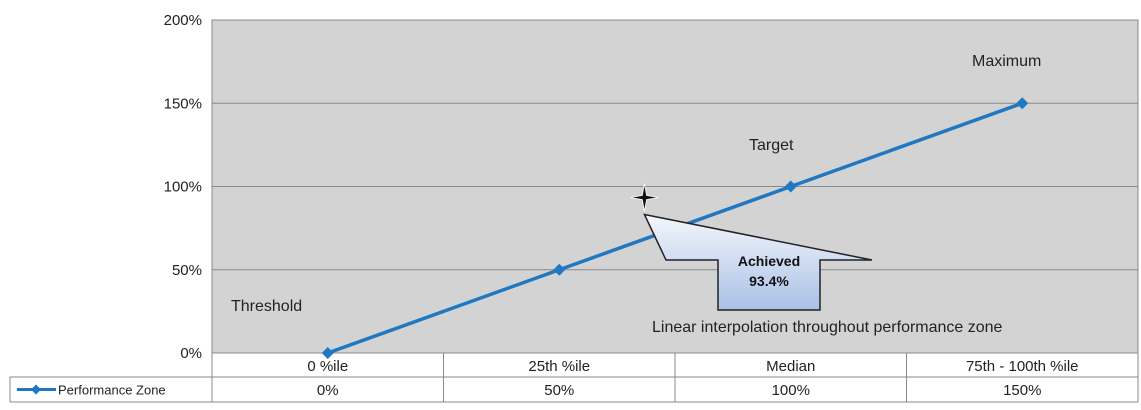 This screenshot has height=410, width=1141. What do you see at coordinates (791, 390) in the screenshot?
I see `table-value: 100%` at bounding box center [791, 390].